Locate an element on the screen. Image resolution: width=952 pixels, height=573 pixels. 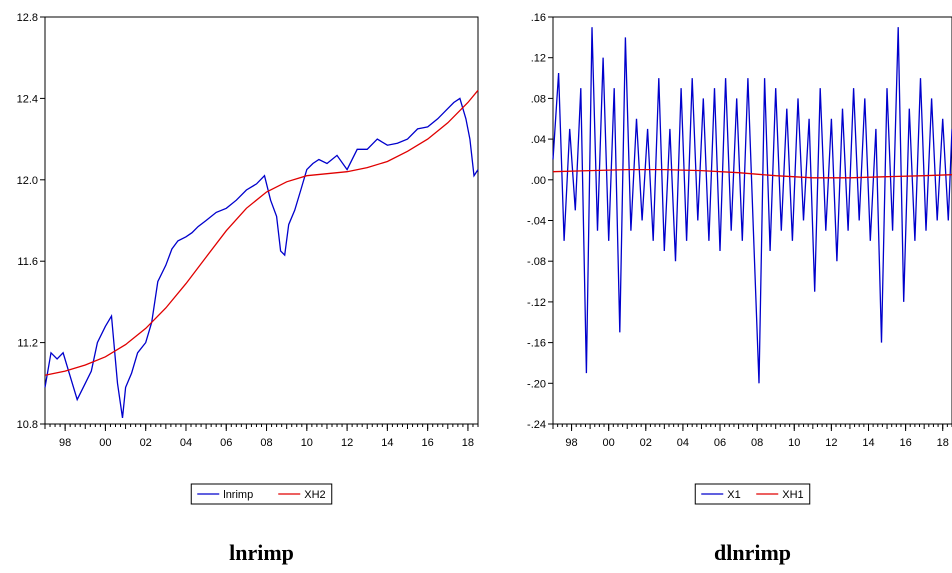
y-tick-label: -.20 is located at coordinates (536, 384).